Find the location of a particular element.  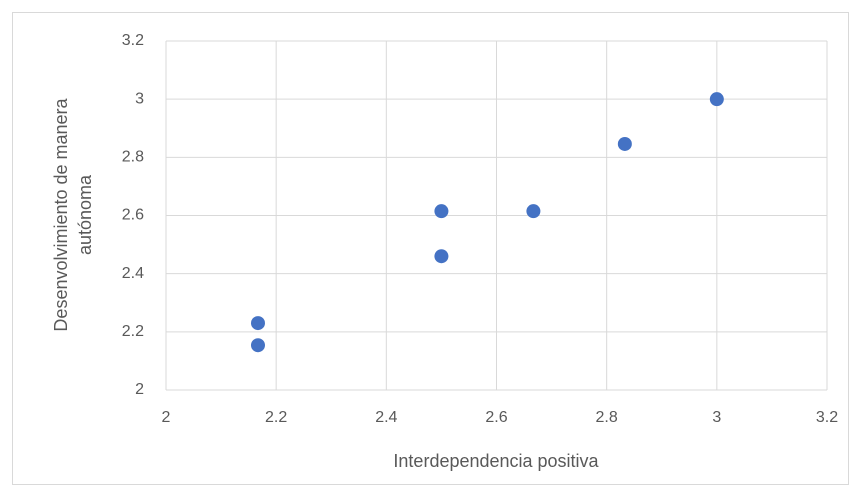

y-tick-label: 3.2 is located at coordinates (133, 40).